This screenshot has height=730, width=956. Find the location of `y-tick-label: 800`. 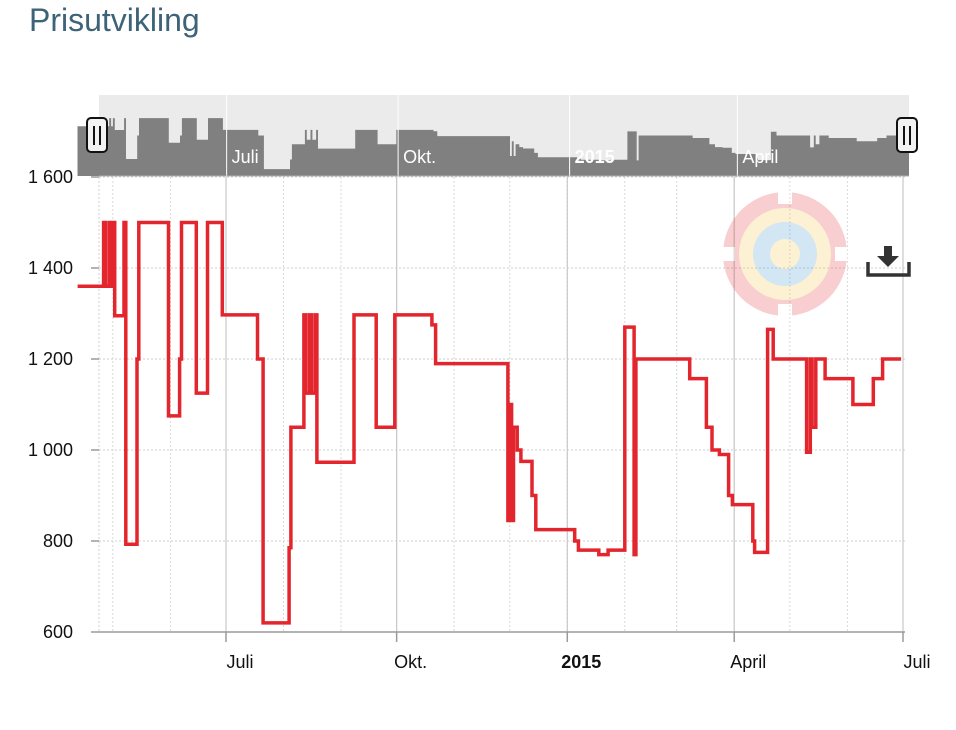

y-tick-label: 800 is located at coordinates (58, 541).